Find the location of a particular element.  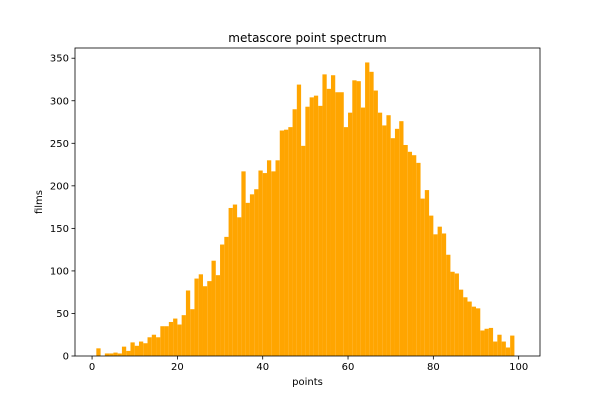

x-axis-ticks: 0 20 40 60 80 100 is located at coordinates (308, 364).